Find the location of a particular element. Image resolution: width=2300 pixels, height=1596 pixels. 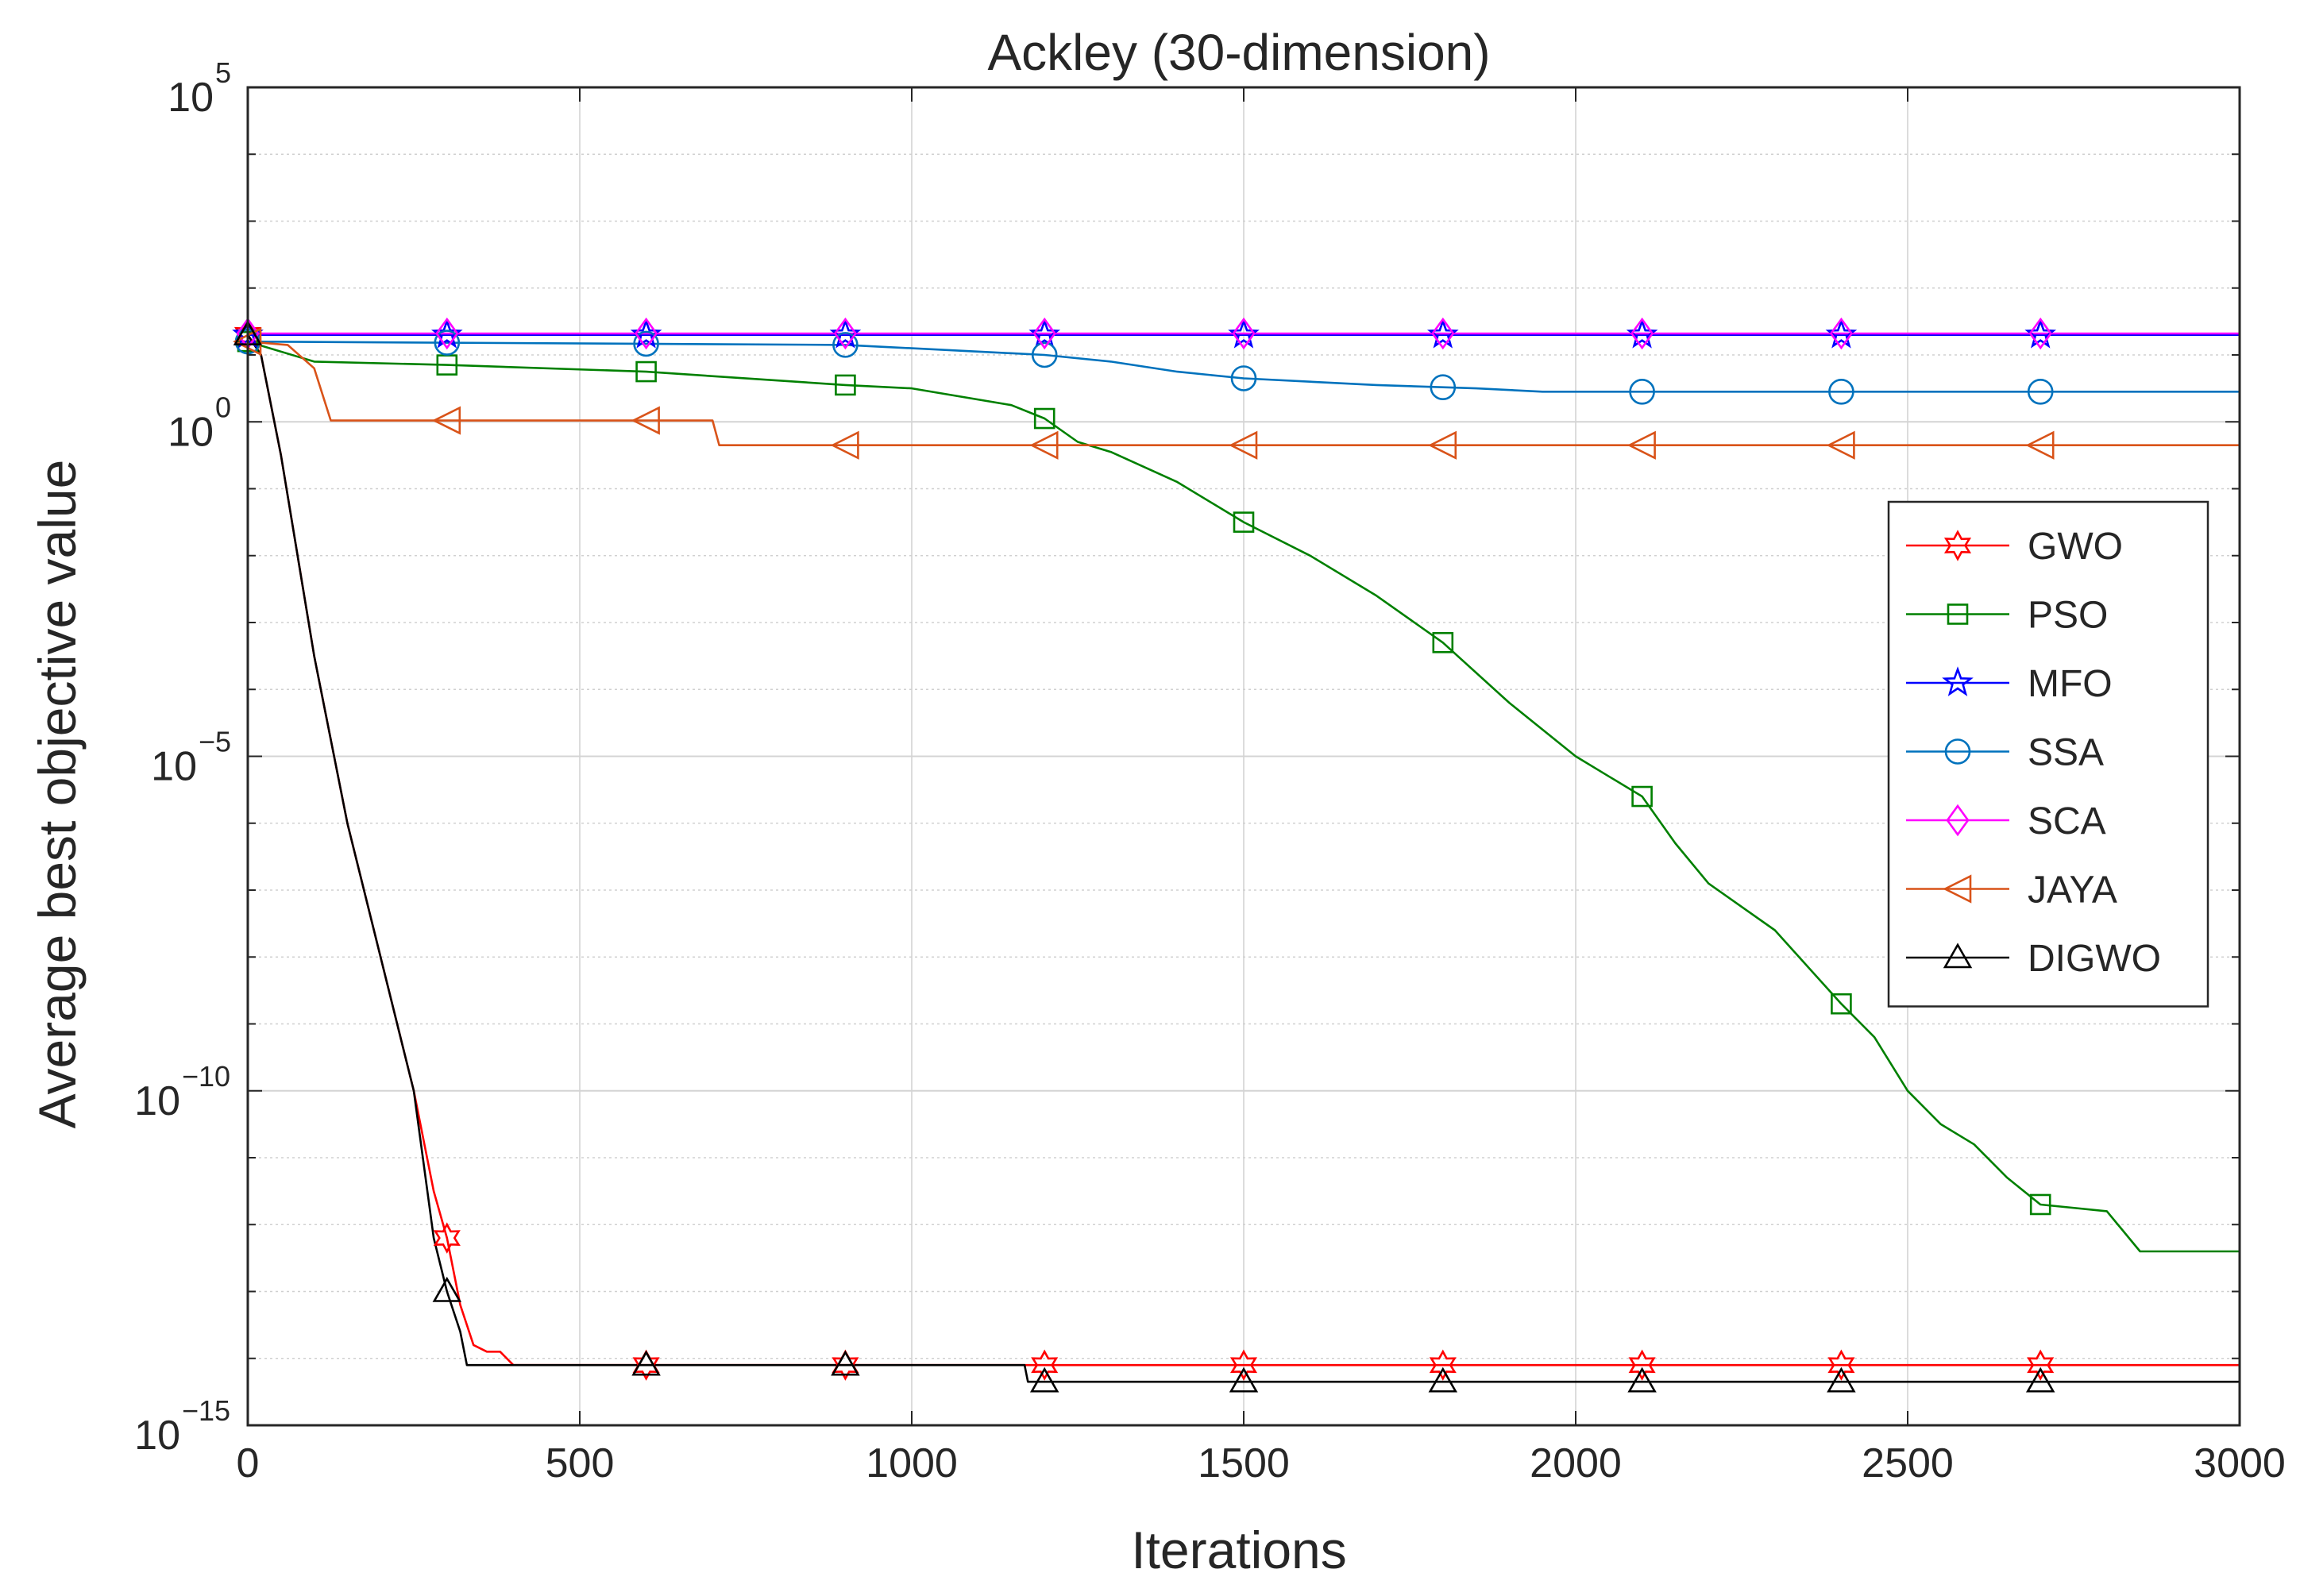

y-tick-label: 10⁻¹⁰ is located at coordinates (182, 1092).